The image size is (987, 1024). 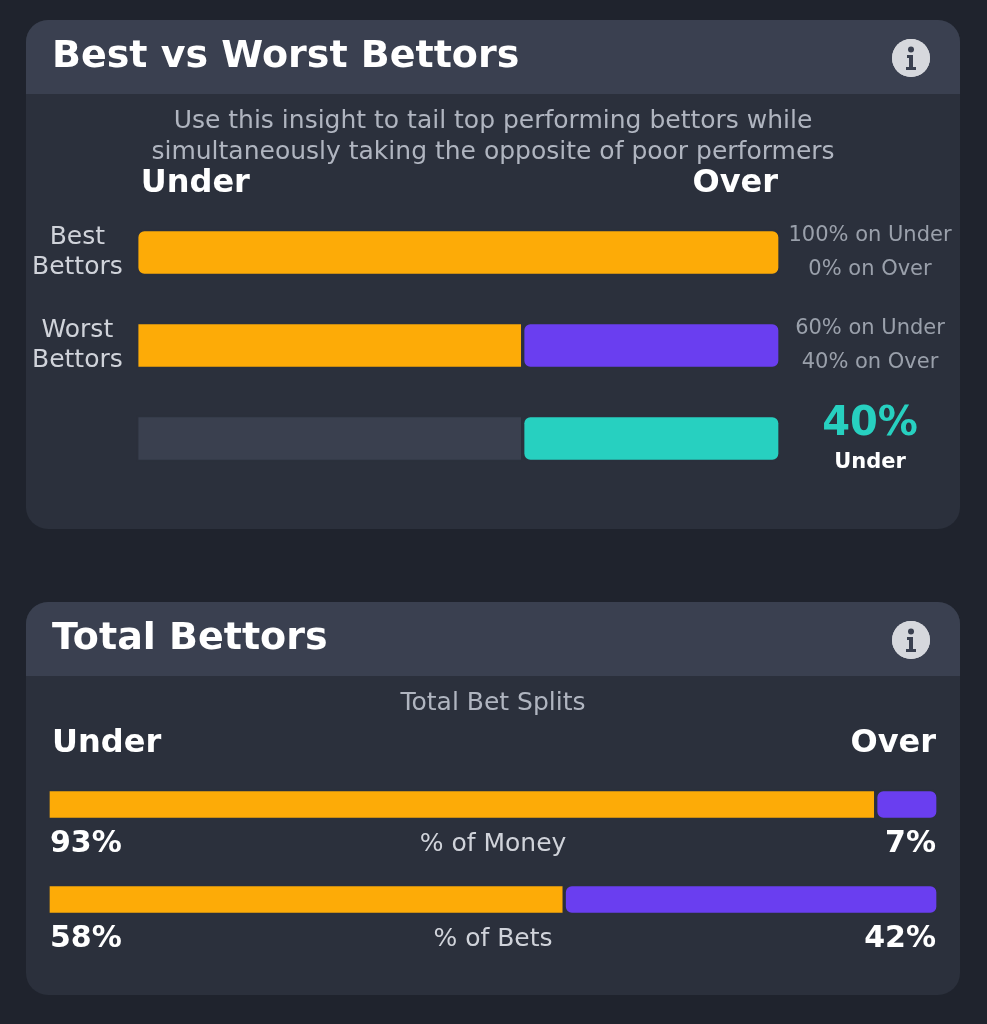 I want to click on data-label: 60% on Under, so click(x=870, y=326).